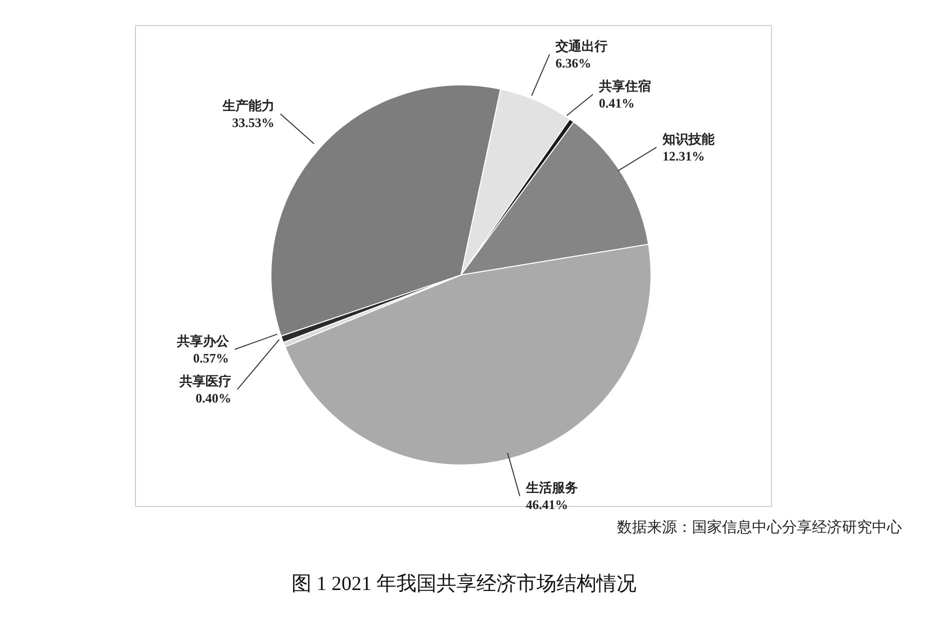  I want to click on text: 图 1 2021 年我国共享经济市场结构情况, so click(464, 584).